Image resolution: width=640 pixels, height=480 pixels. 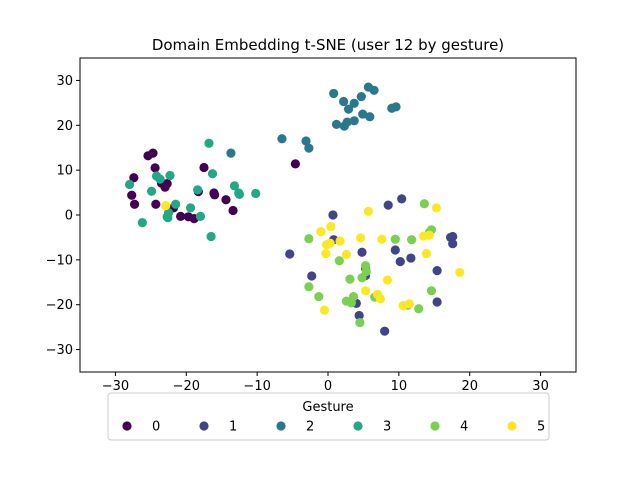 What do you see at coordinates (469, 386) in the screenshot?
I see `x-tick-label: 20` at bounding box center [469, 386].